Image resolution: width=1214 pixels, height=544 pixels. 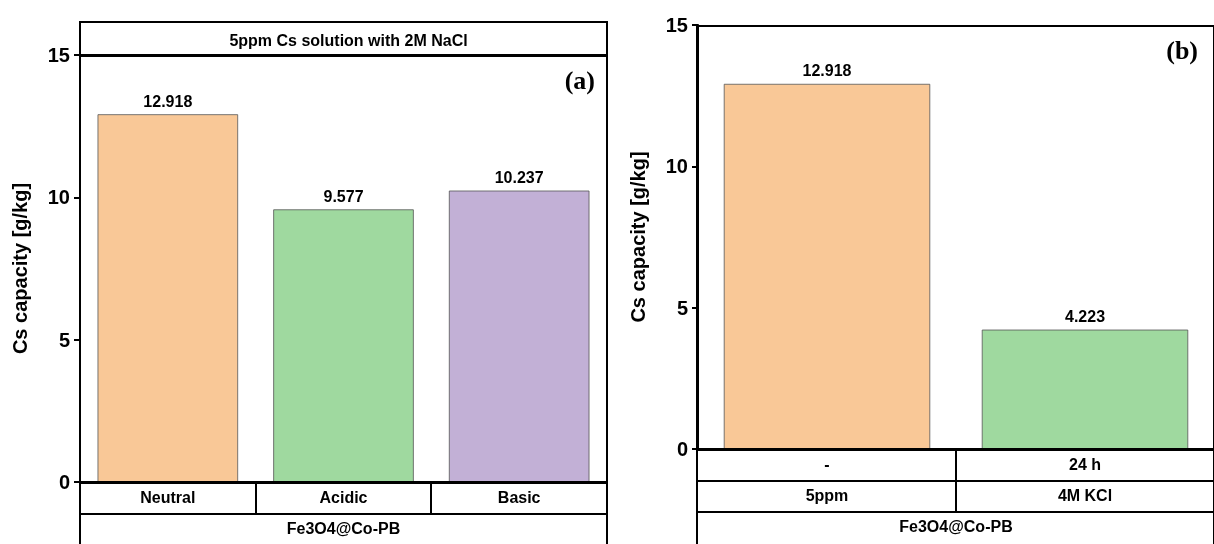 What do you see at coordinates (168, 497) in the screenshot?
I see `x-tick-label: Neutral` at bounding box center [168, 497].